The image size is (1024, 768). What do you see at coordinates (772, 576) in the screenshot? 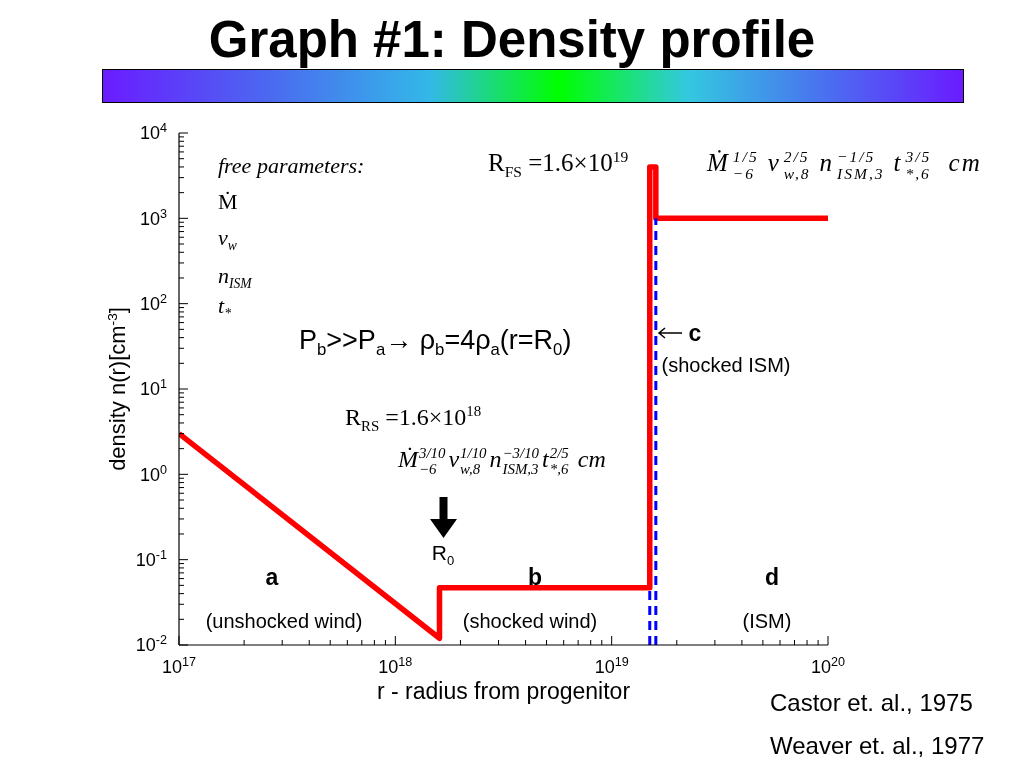
I see `annotation: d` at bounding box center [772, 576].